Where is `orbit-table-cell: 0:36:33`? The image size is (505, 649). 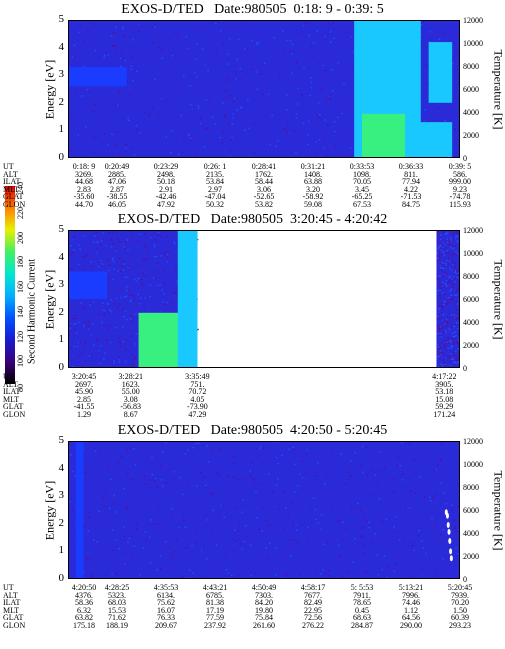
orbit-table-cell: 0:36:33 is located at coordinates (411, 166).